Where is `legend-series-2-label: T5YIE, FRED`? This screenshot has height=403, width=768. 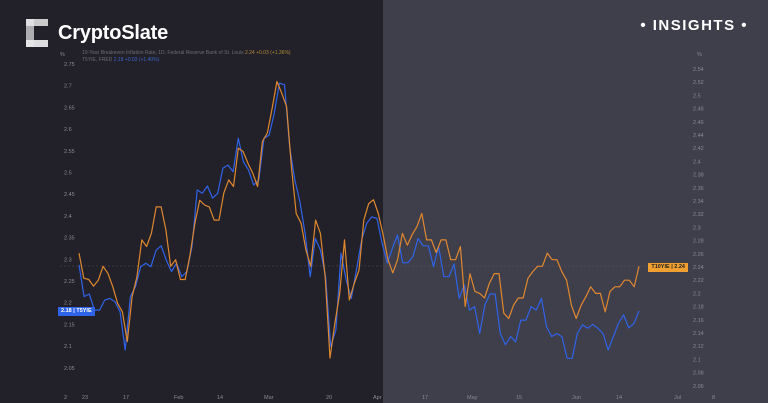
legend-series-2-label: T5YIE, FRED is located at coordinates (97, 60).